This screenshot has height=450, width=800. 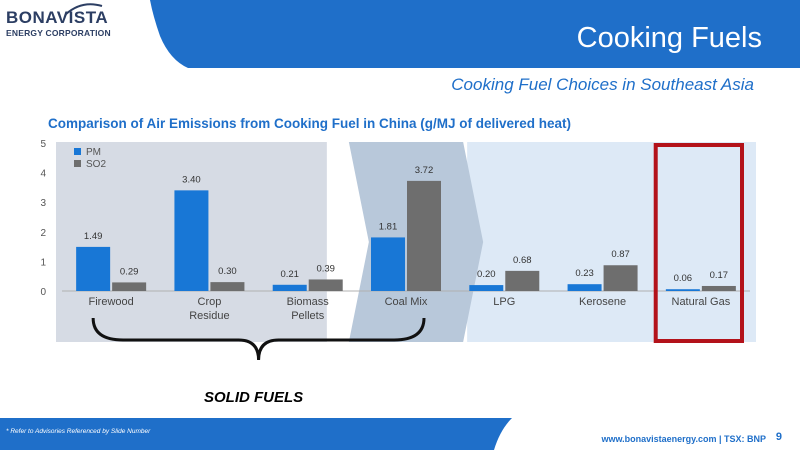 What do you see at coordinates (683, 278) in the screenshot?
I see `data-label-pm: 0.06` at bounding box center [683, 278].